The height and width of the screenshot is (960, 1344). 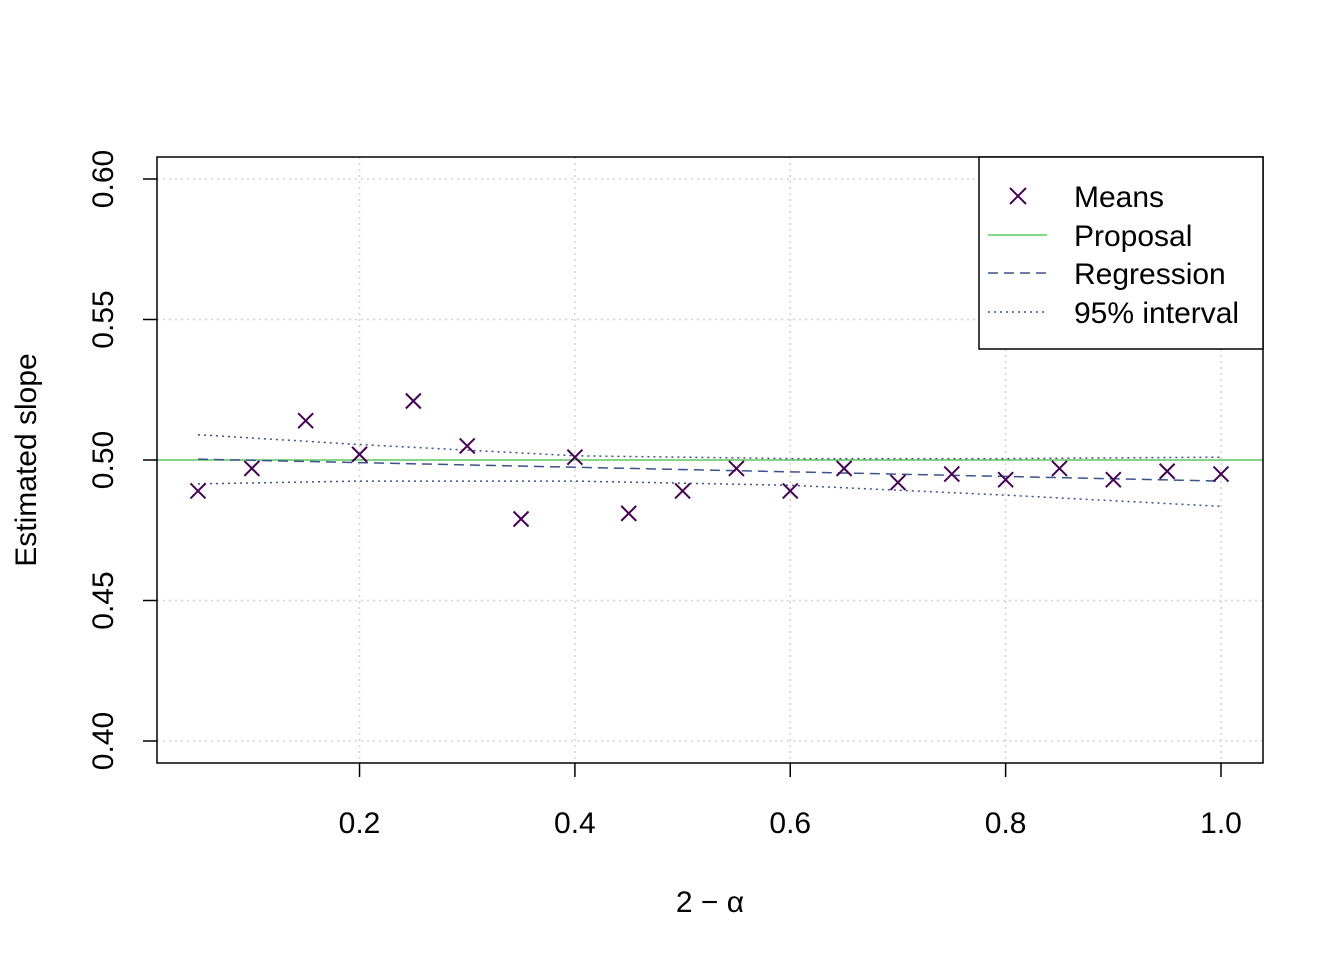 I want to click on x-tick-label: 0.6, so click(x=790, y=823).